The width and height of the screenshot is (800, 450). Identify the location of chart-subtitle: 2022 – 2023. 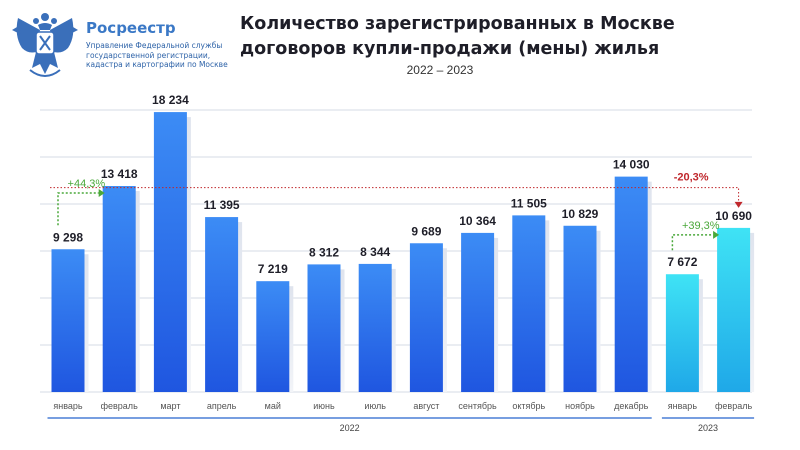
(440, 70).